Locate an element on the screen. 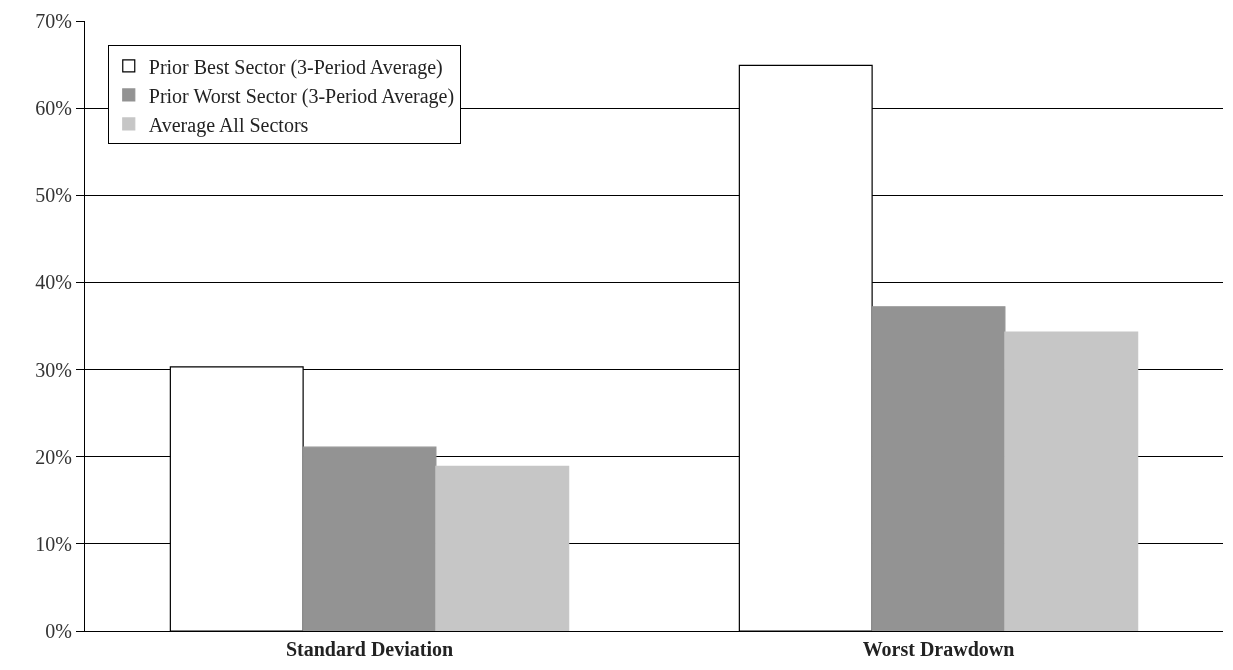  x-tick-label: Standard Deviation is located at coordinates (369, 649).